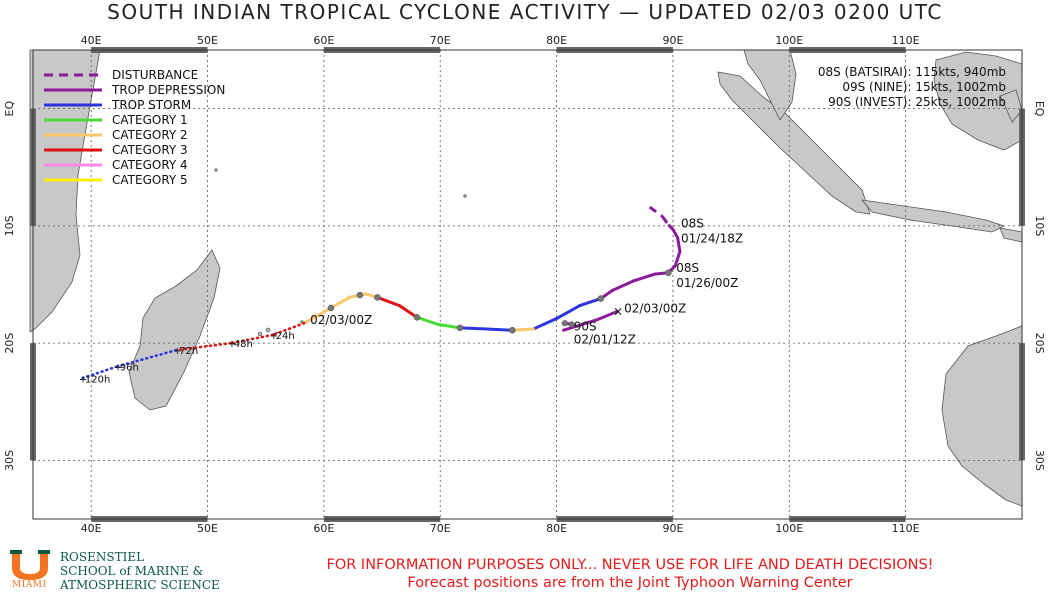  What do you see at coordinates (1011, 106) in the screenshot?
I see `sulawesi-island` at bounding box center [1011, 106].